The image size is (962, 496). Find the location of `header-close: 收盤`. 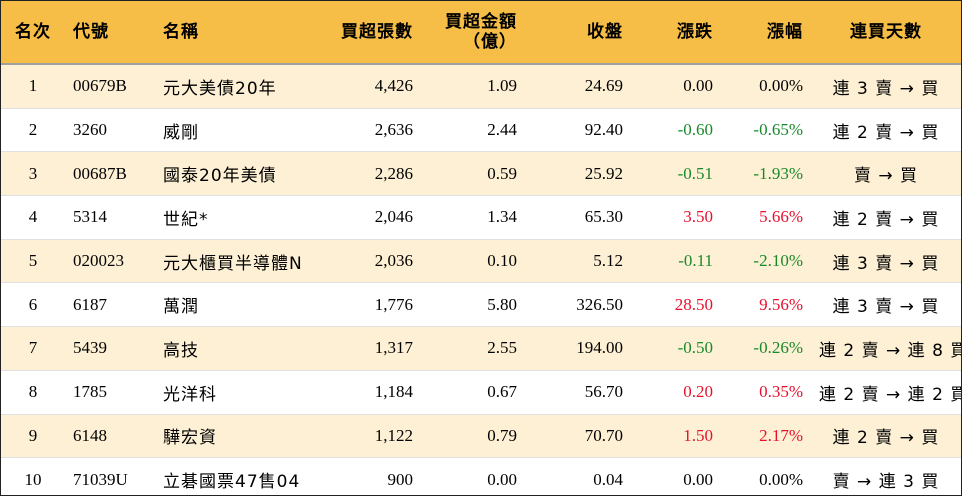

header-close: 收盤 is located at coordinates (581, 33).